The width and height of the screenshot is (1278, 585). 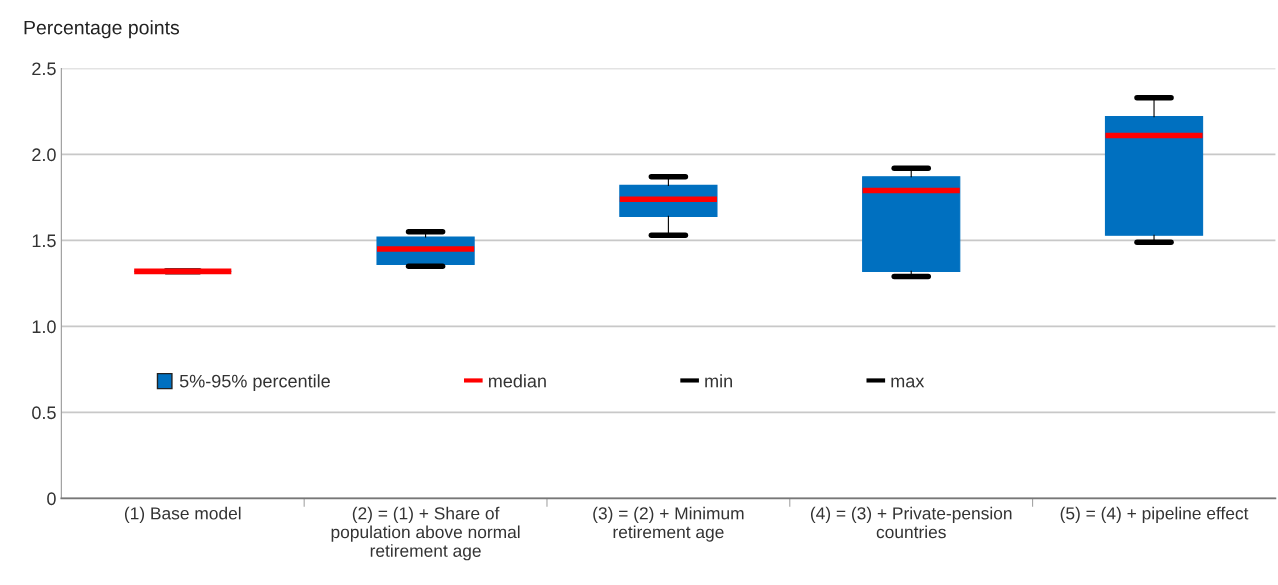 What do you see at coordinates (102, 29) in the screenshot?
I see `y-axis-title: Percentage points` at bounding box center [102, 29].